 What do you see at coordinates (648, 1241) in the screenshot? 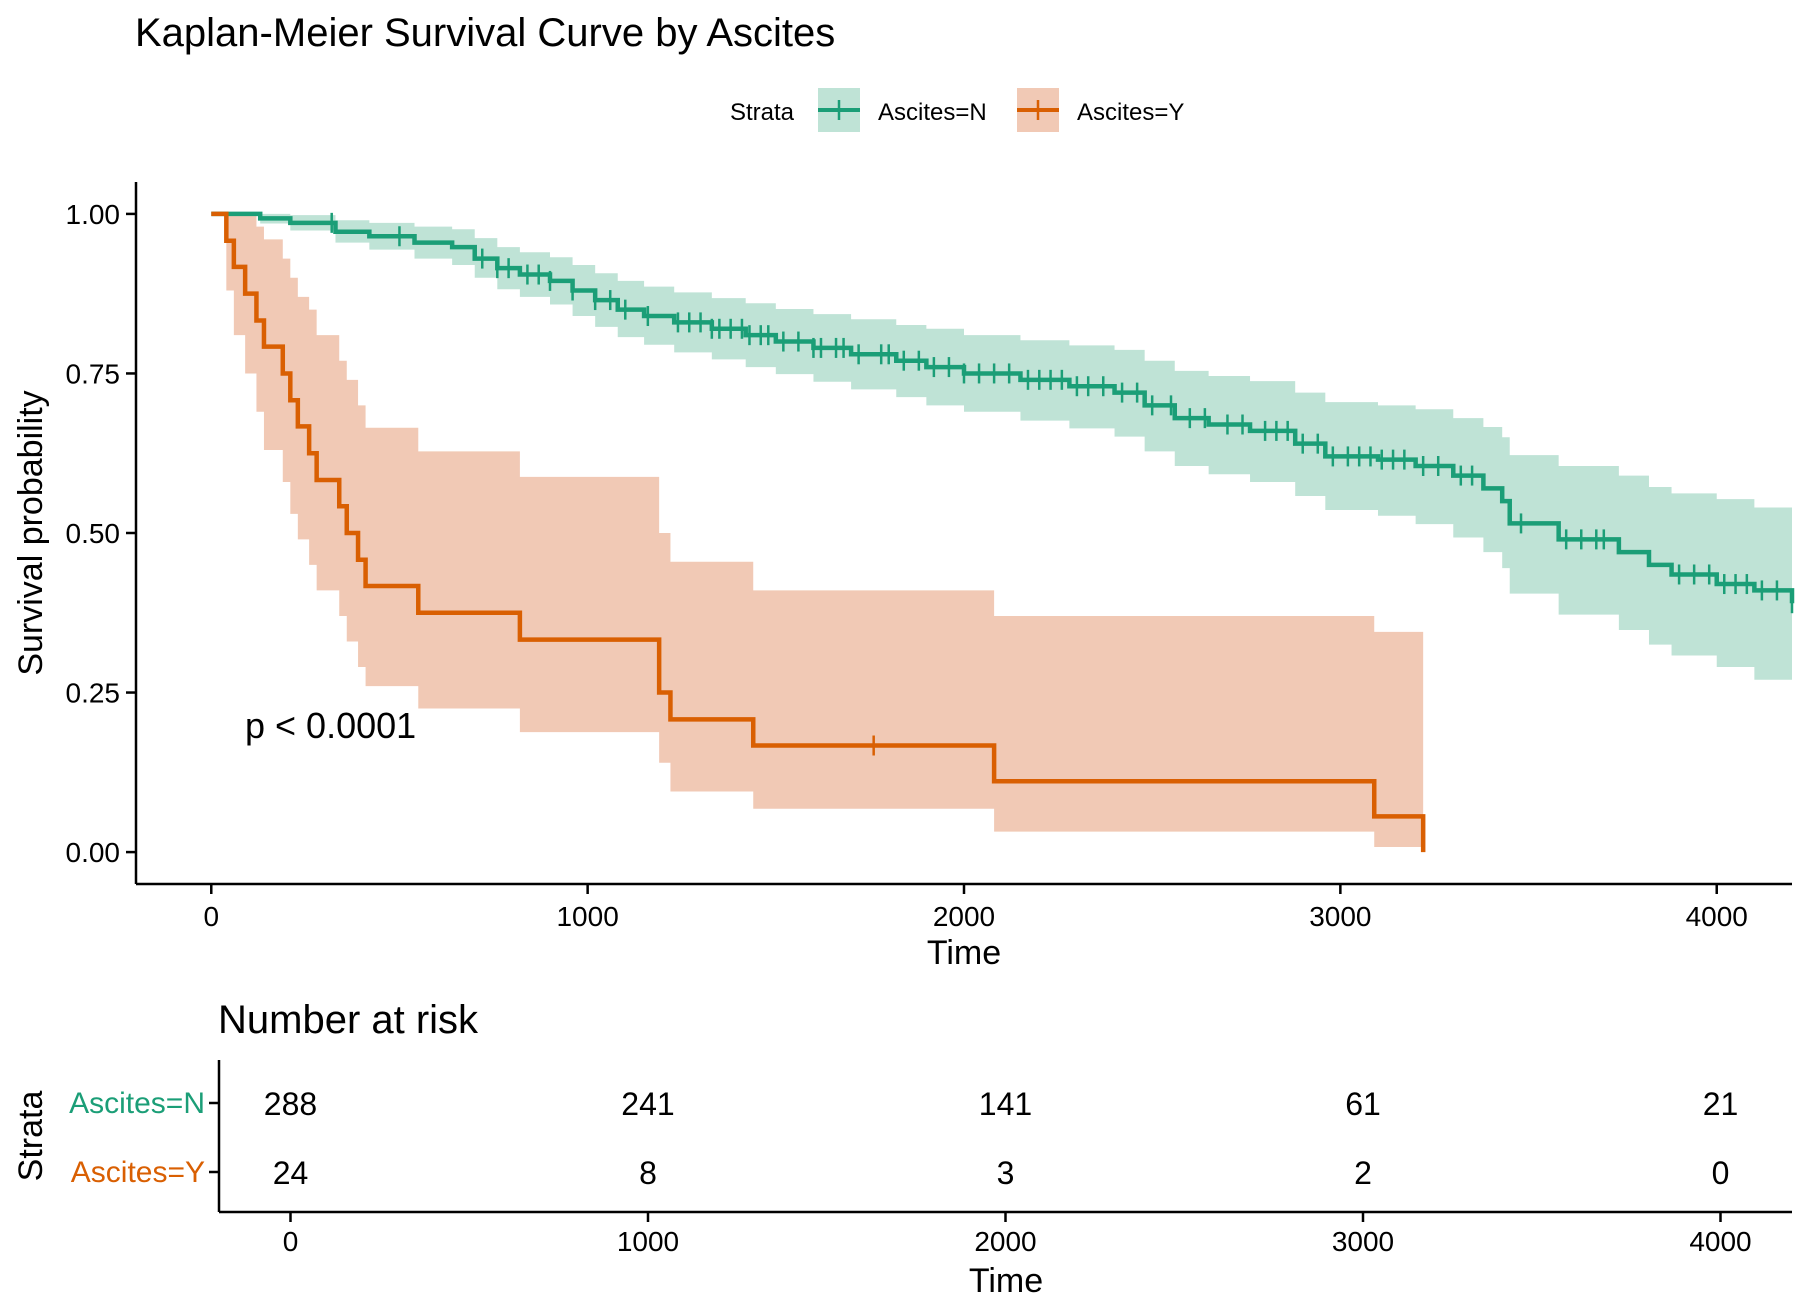
I see `risk-x-tick-label: 1000` at bounding box center [648, 1241].